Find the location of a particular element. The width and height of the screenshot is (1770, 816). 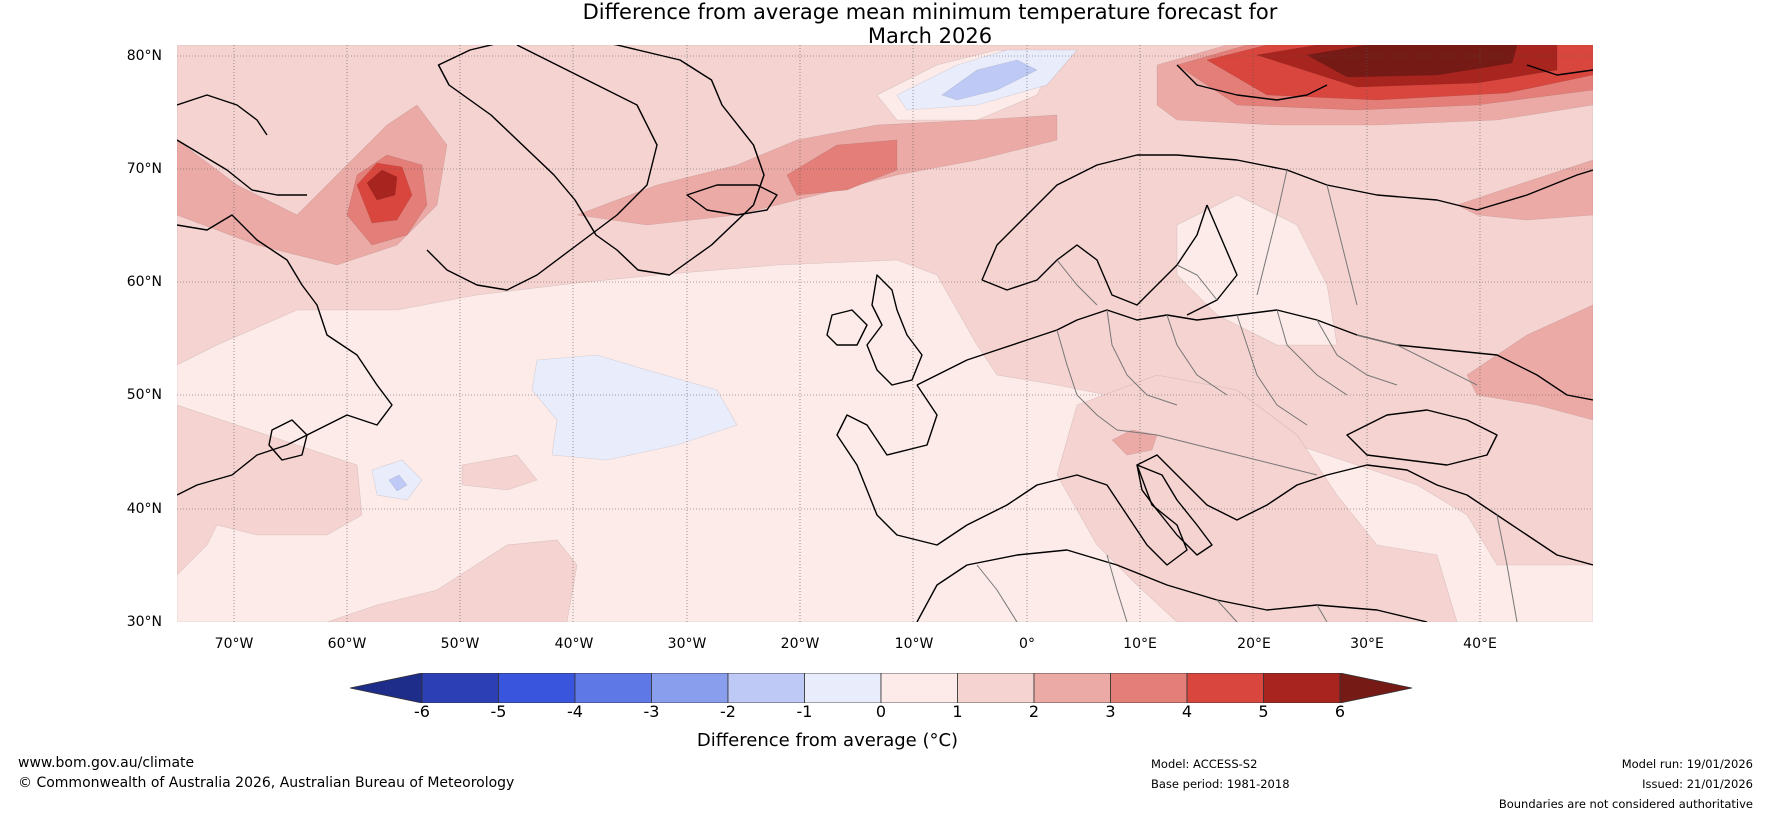

colorbar-extend-low is located at coordinates (386, 688).